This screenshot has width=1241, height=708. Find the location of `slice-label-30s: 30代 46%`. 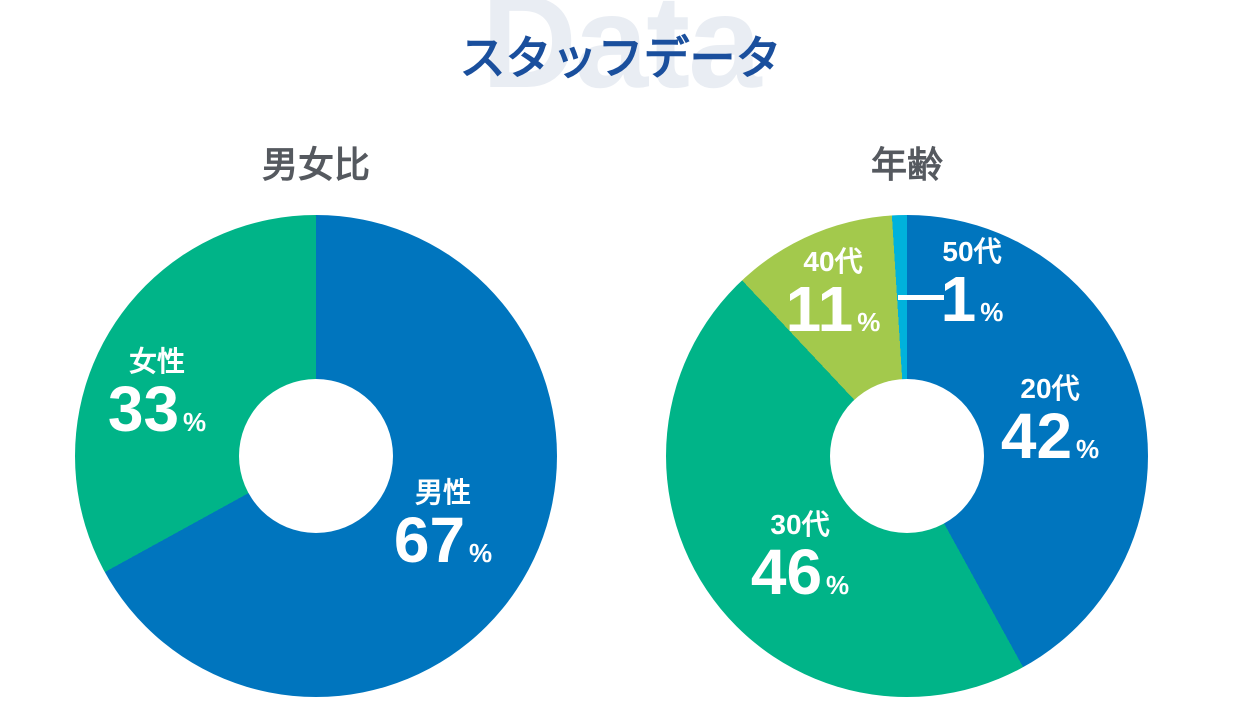

slice-label-30s: 30代 46% is located at coordinates (800, 565).